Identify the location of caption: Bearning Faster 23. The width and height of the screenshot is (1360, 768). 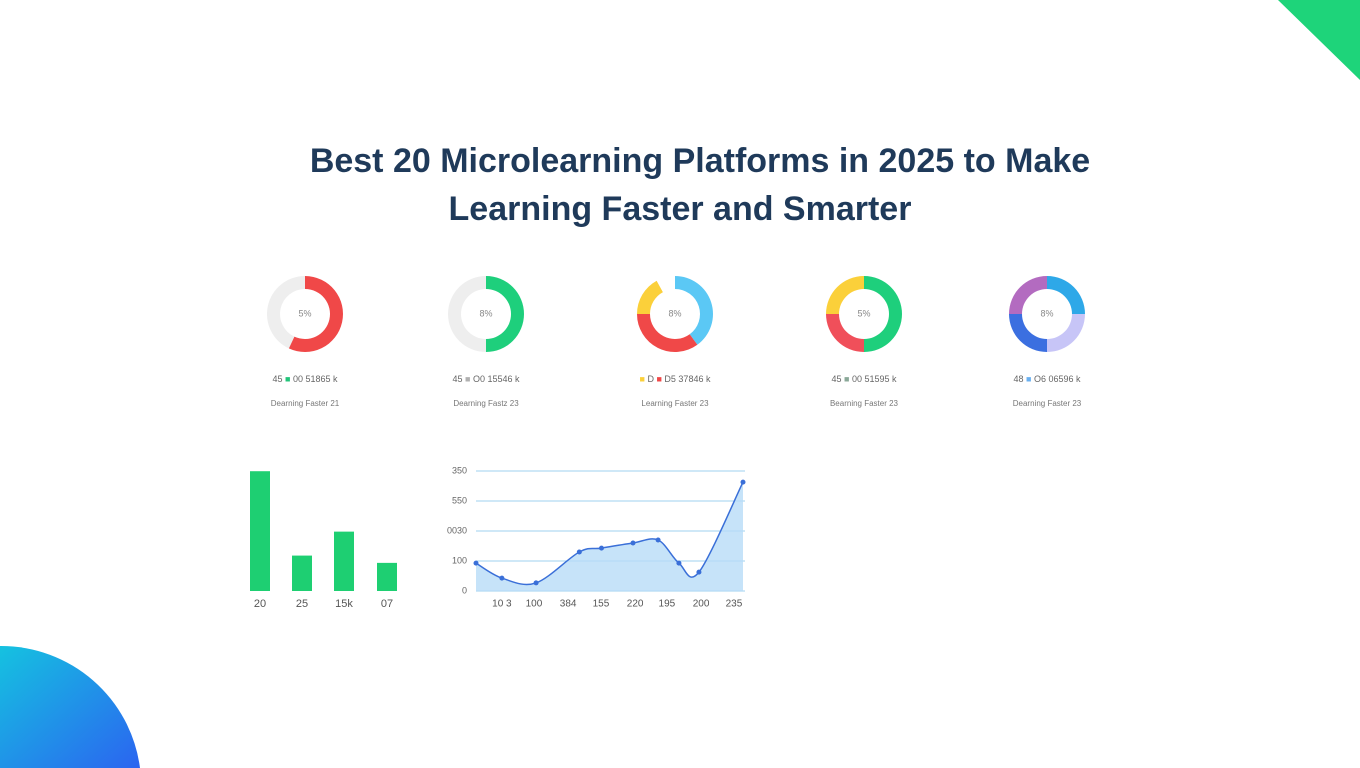
(864, 403).